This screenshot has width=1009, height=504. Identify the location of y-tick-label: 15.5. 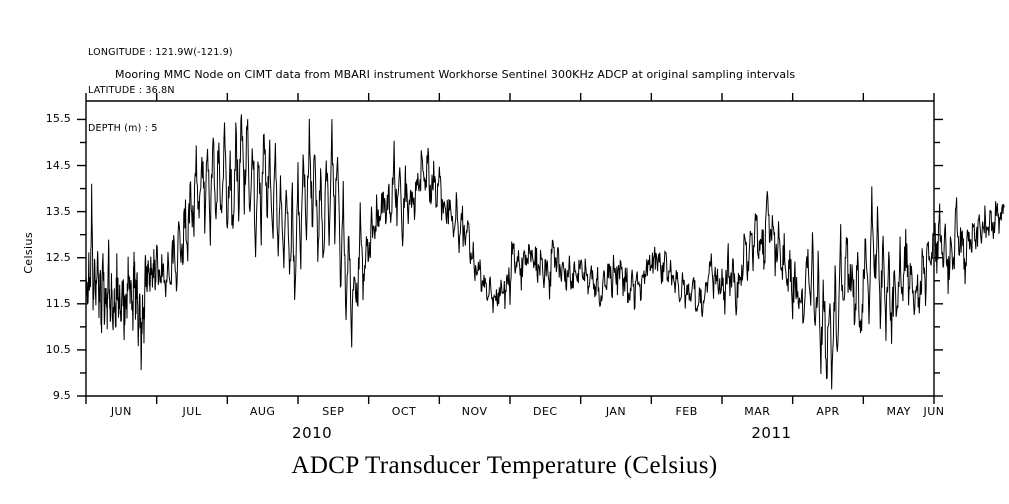
(58, 119).